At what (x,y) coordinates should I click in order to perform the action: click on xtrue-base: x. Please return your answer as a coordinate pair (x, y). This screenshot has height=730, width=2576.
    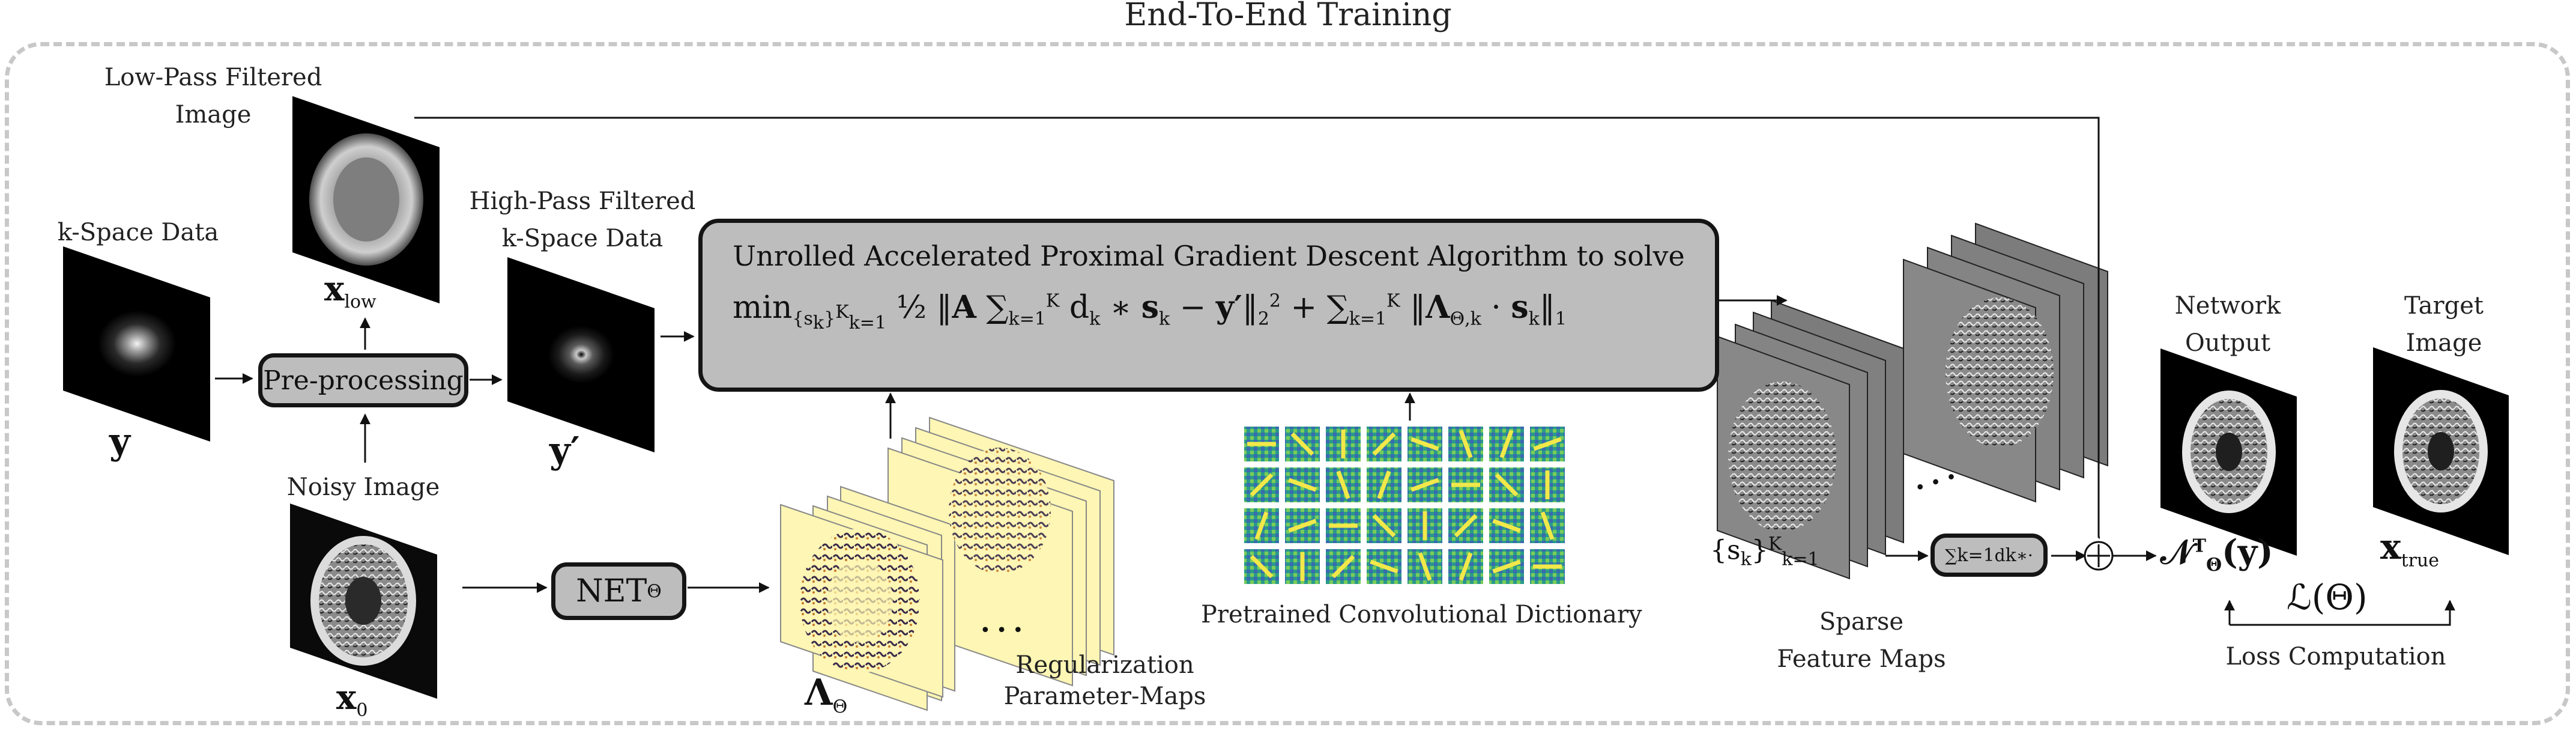
    Looking at the image, I should click on (2390, 546).